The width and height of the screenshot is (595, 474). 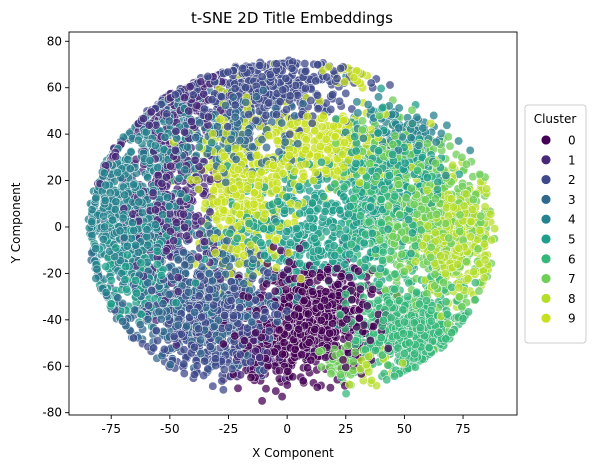 I want to click on chart-title: t-SNE 2D Title Embeddings, so click(x=292, y=18).